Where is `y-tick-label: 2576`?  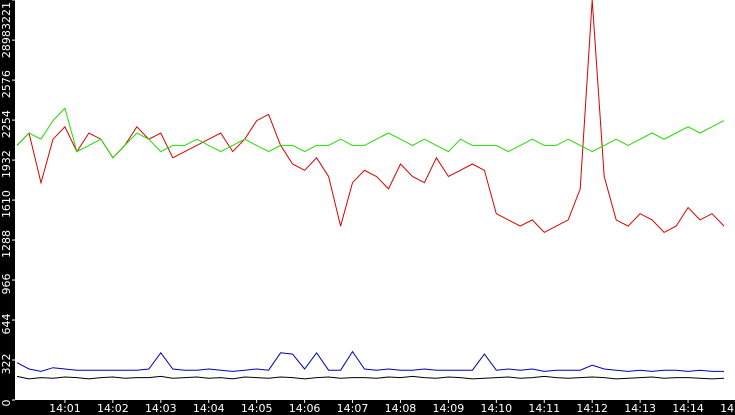
y-tick-label: 2576 is located at coordinates (6, 84).